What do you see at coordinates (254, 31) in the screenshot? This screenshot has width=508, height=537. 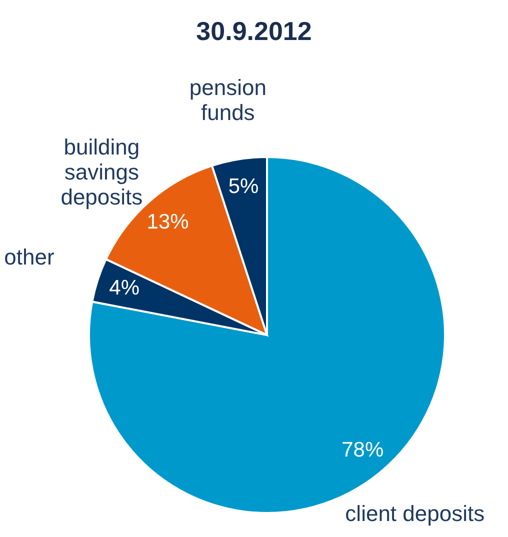 I see `chart-title: 30.9.2012` at bounding box center [254, 31].